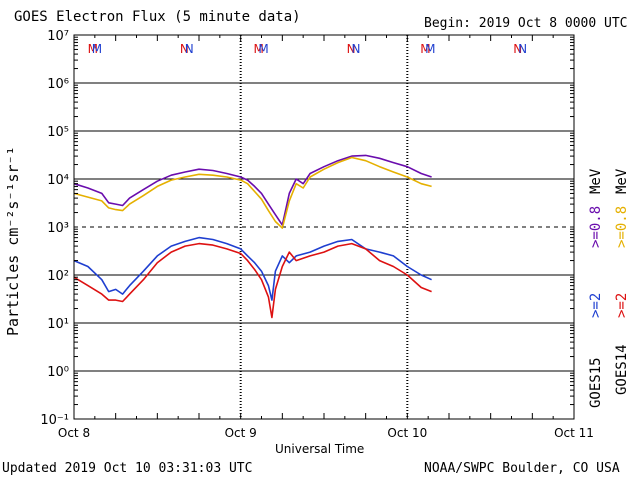 Image resolution: width=640 pixels, height=480 pixels. What do you see at coordinates (526, 23) in the screenshot?
I see `begin-time: Begin: 2019 Oct 8 0000 UTC` at bounding box center [526, 23].